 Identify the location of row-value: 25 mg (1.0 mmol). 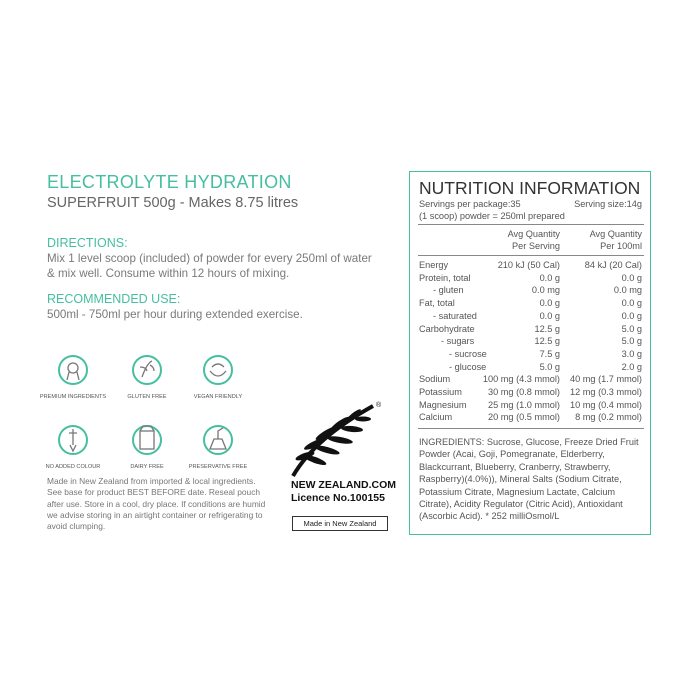
(524, 404).